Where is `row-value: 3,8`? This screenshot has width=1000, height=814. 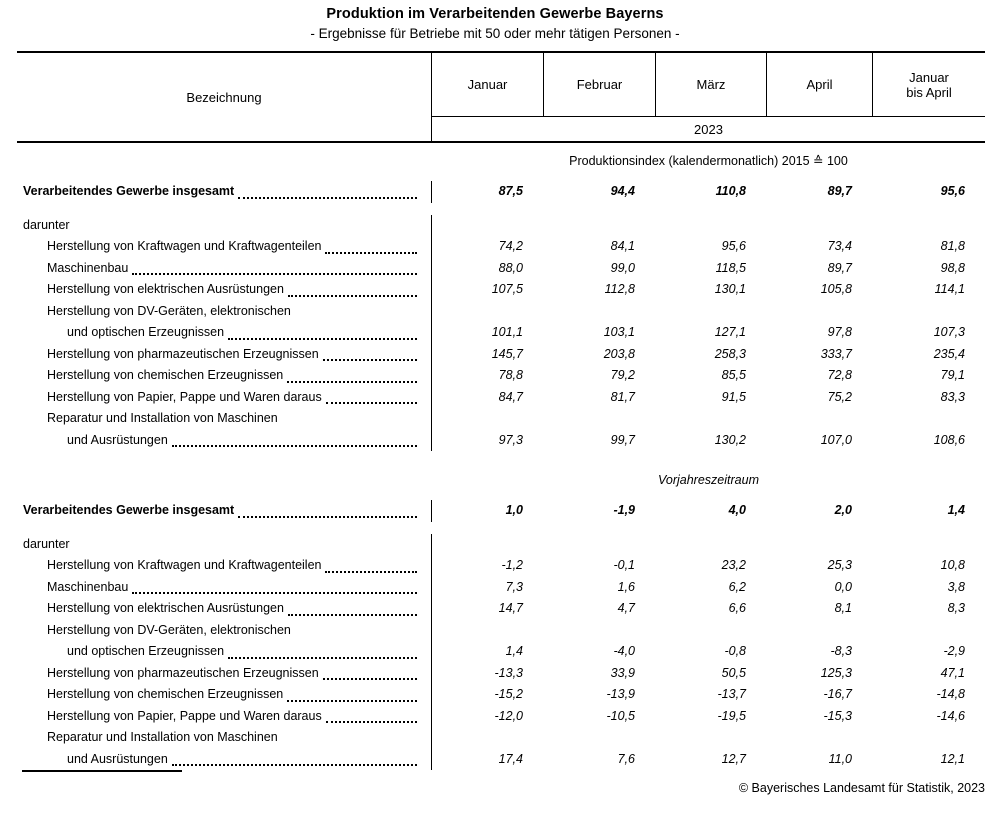 row-value: 3,8 is located at coordinates (956, 586).